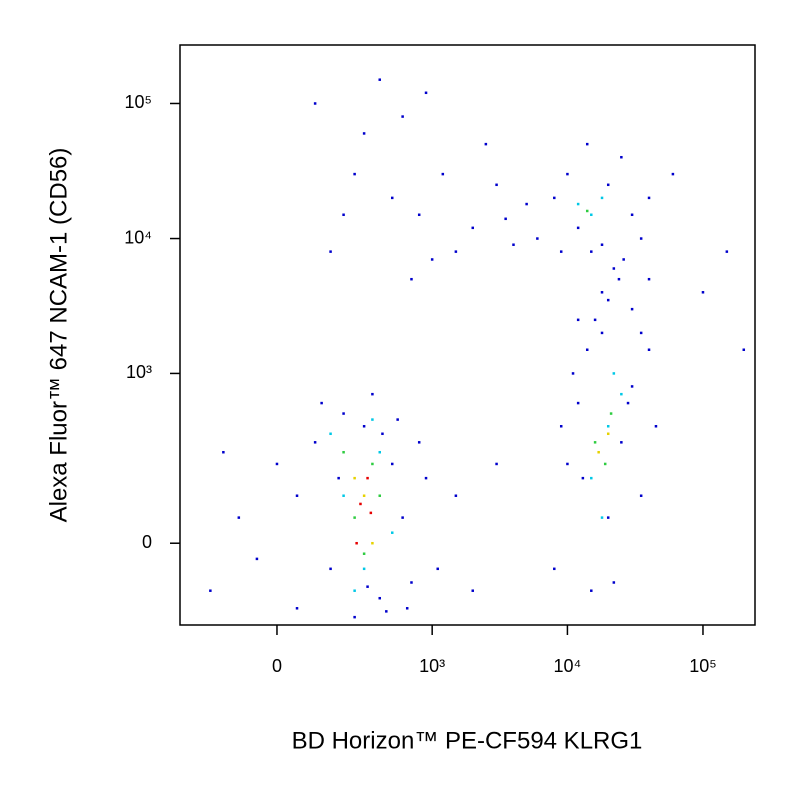 This screenshot has width=800, height=800. Describe the element at coordinates (432, 666) in the screenshot. I see `x-tick-label: 10³` at that location.